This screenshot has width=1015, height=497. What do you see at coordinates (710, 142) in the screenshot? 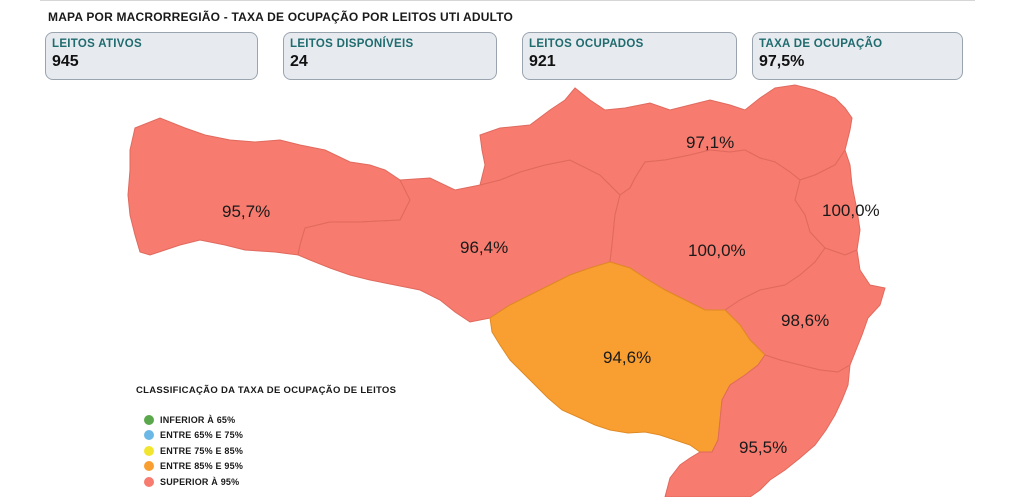
I see `region-label-planalto-norte: 97,1%` at bounding box center [710, 142].